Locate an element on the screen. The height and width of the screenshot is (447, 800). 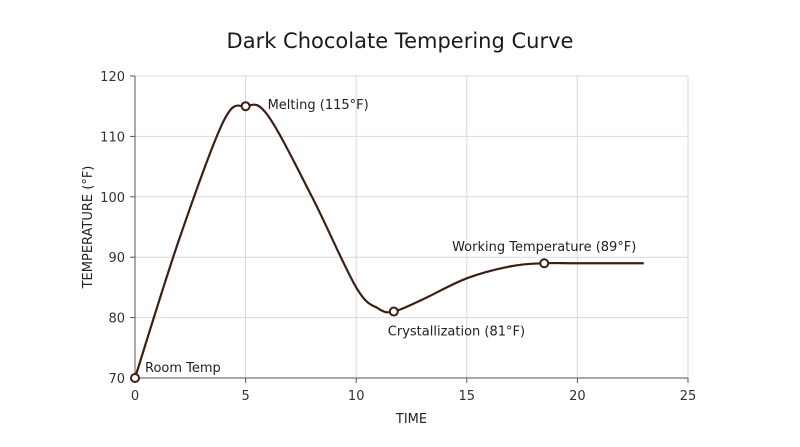
y-tick-label: 70 is located at coordinates (116, 379).